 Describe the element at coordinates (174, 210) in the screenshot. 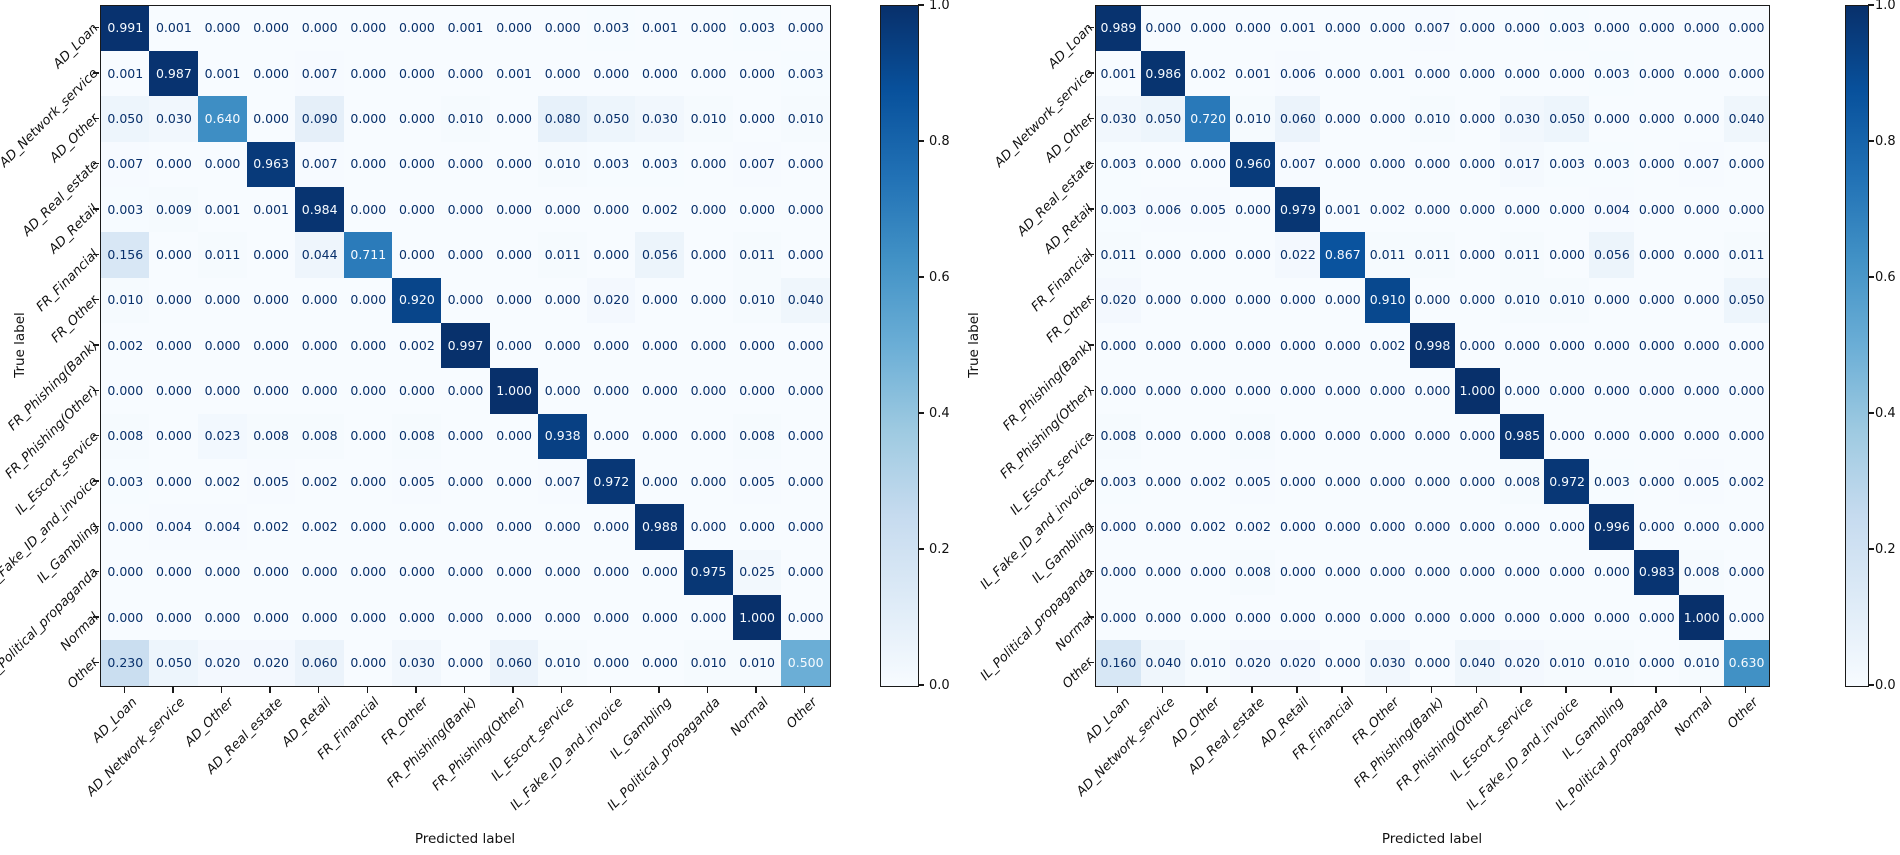

I see `matrix-cell: 0.009` at that location.